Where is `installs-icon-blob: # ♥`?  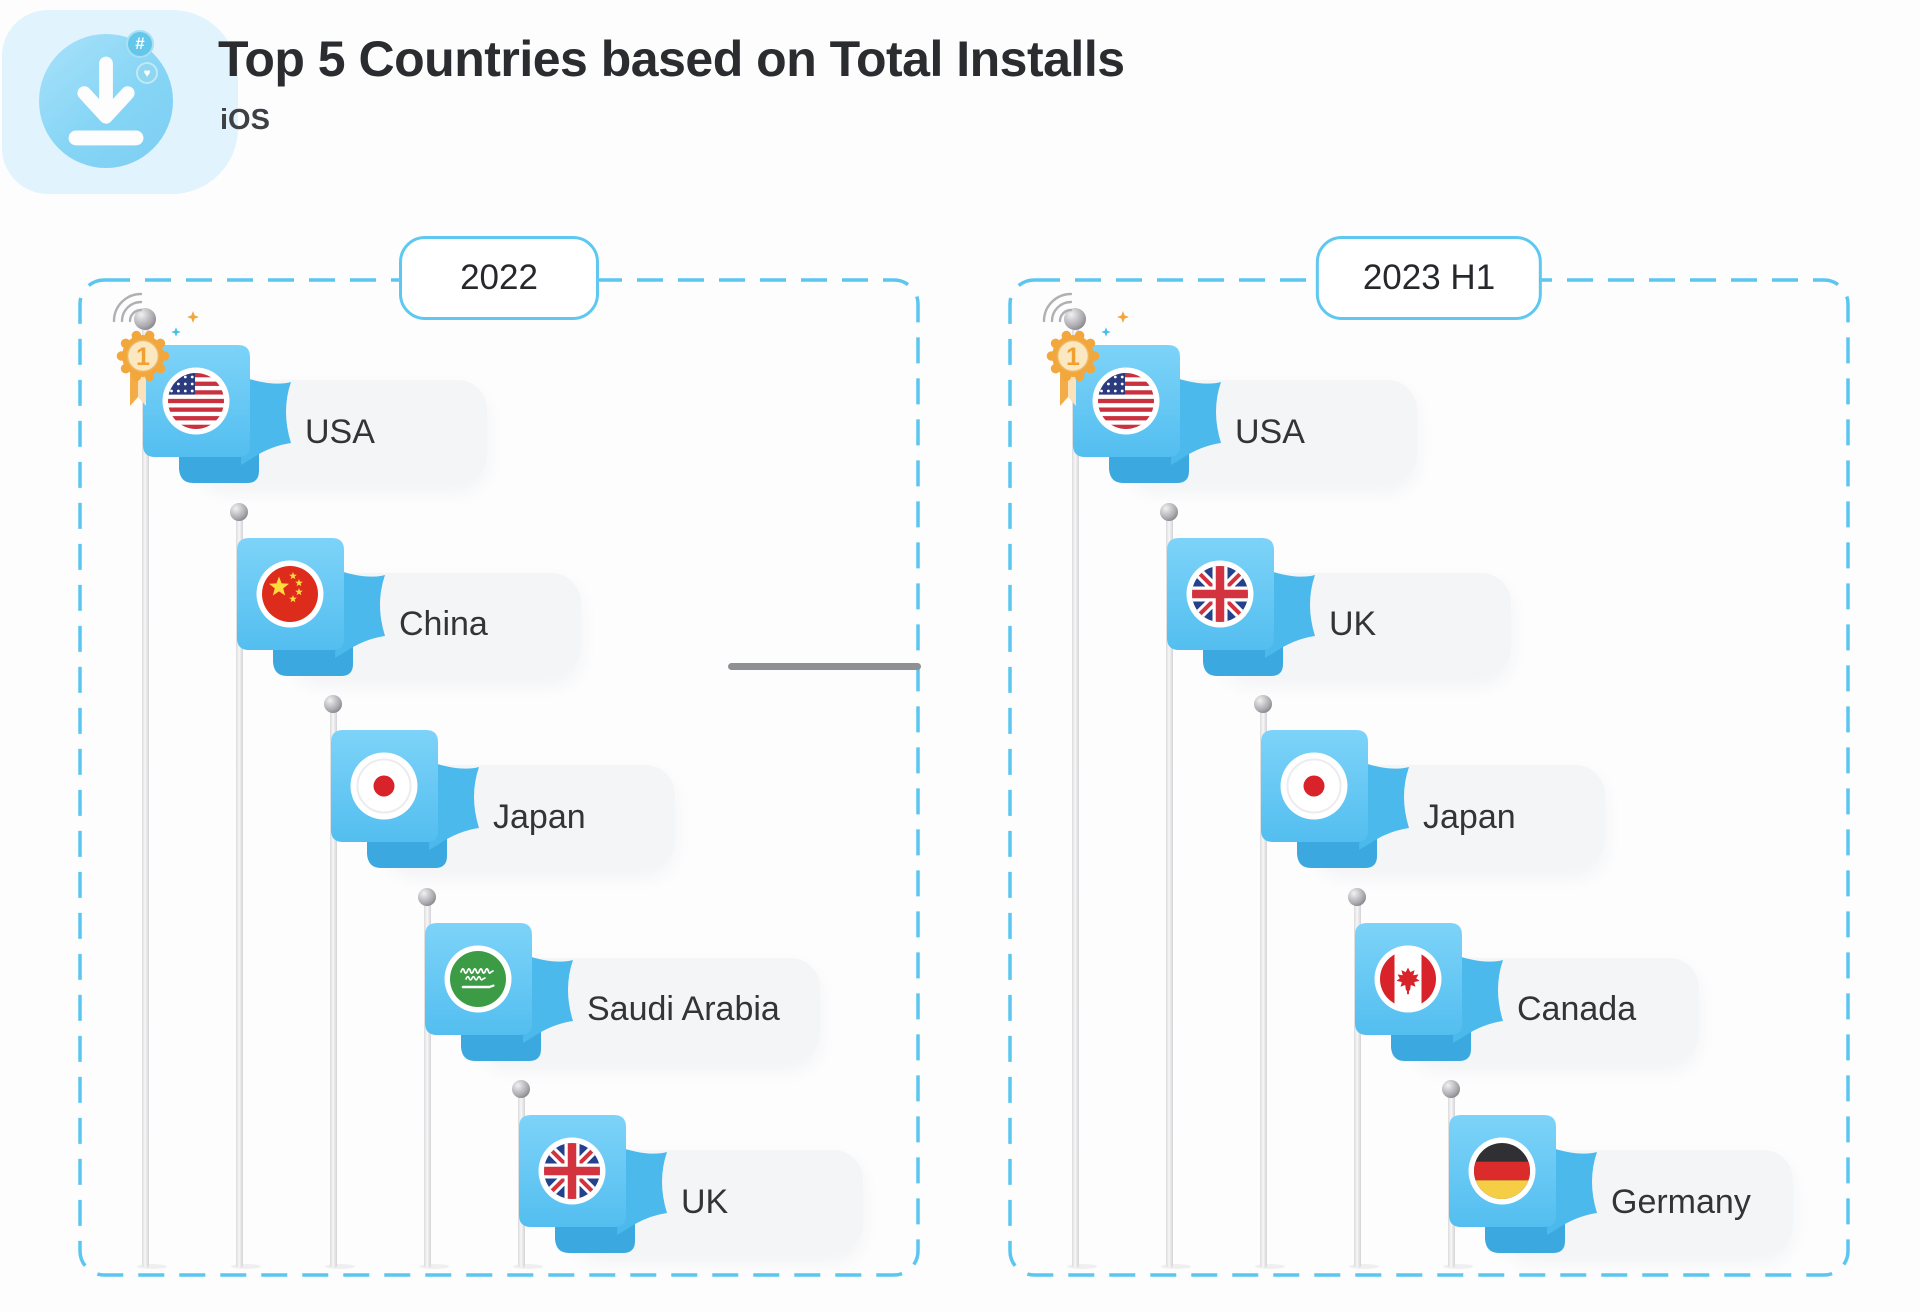
installs-icon-blob: # ♥ is located at coordinates (120, 102).